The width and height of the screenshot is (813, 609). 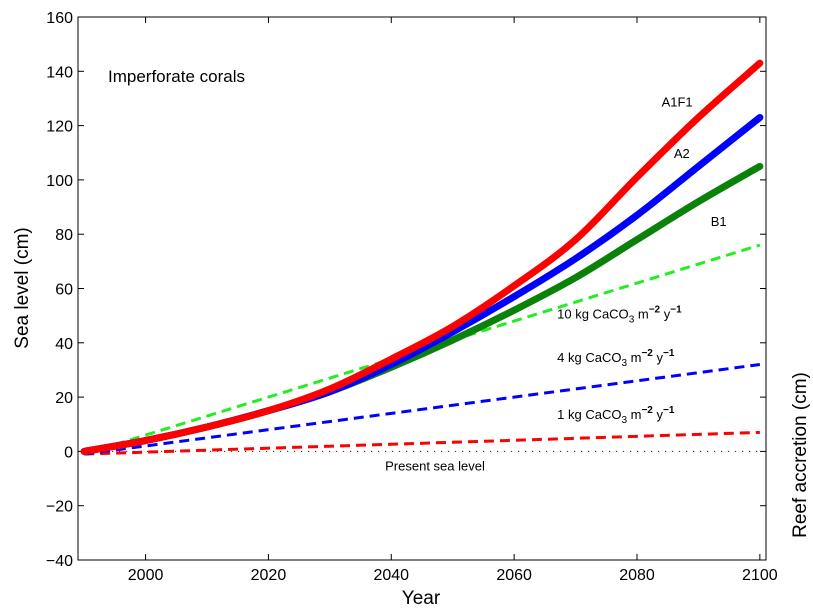 What do you see at coordinates (435, 465) in the screenshot?
I see `series-annotation: Present sea level` at bounding box center [435, 465].